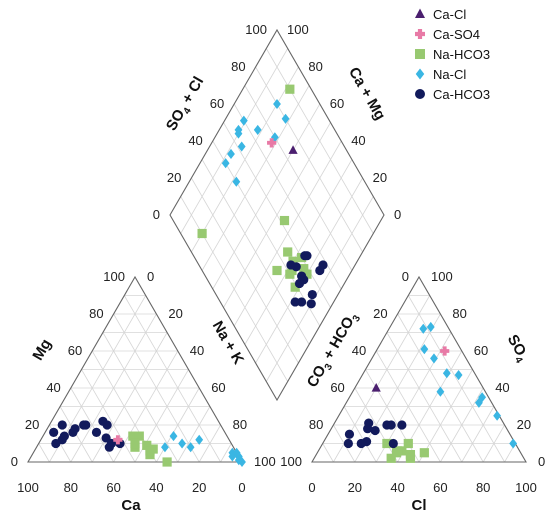  Describe the element at coordinates (445, 351) in the screenshot. I see `ca-so4-anion-point` at that location.